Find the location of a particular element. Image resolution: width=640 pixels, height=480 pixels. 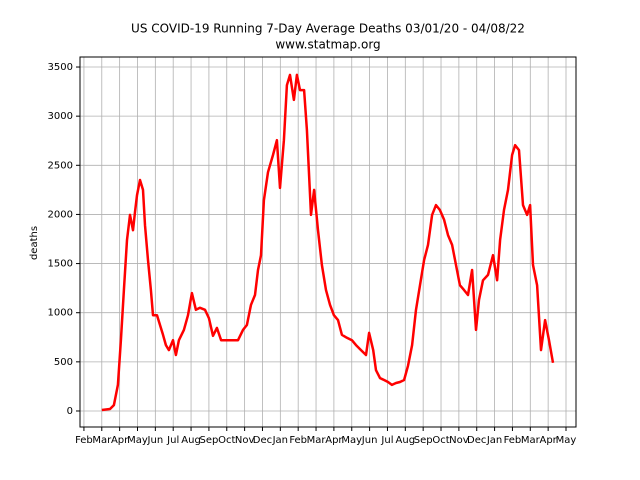

y-tick-label: 1500 is located at coordinates (60, 264).